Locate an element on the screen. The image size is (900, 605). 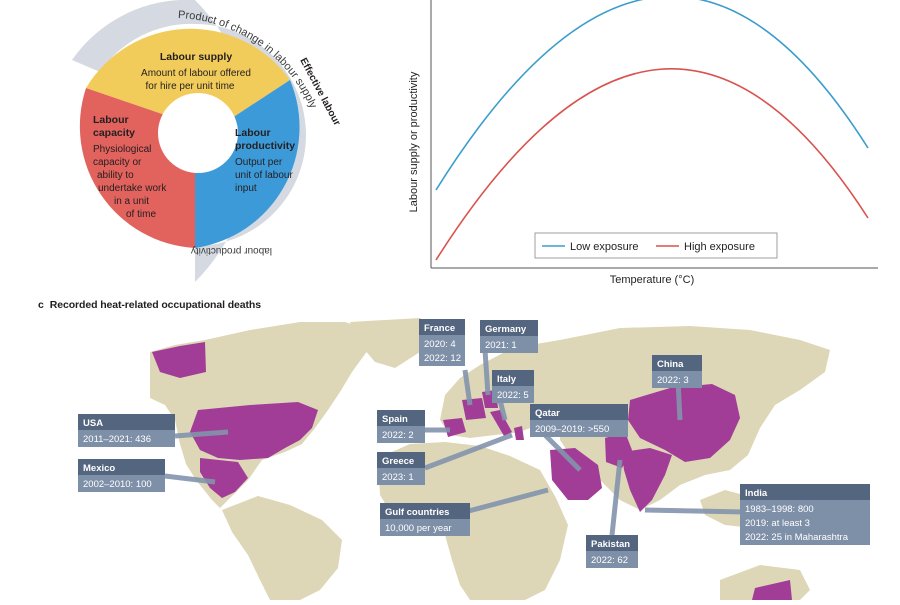
labour-capacity-desc-line: in a unit is located at coordinates (131, 201).